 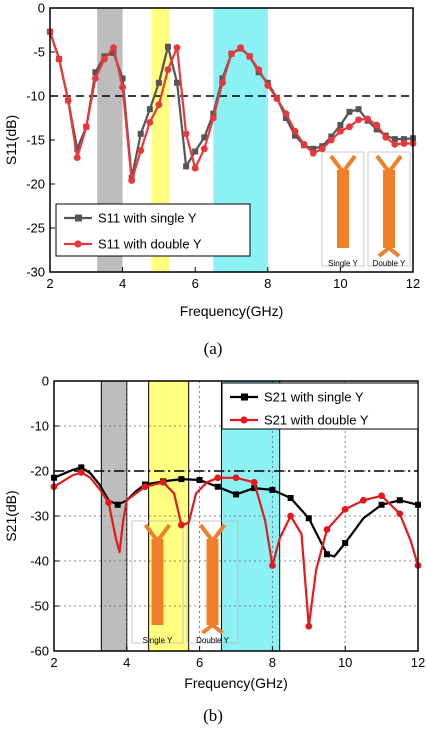 I want to click on legend-label: S21 with double Y, so click(x=316, y=420).